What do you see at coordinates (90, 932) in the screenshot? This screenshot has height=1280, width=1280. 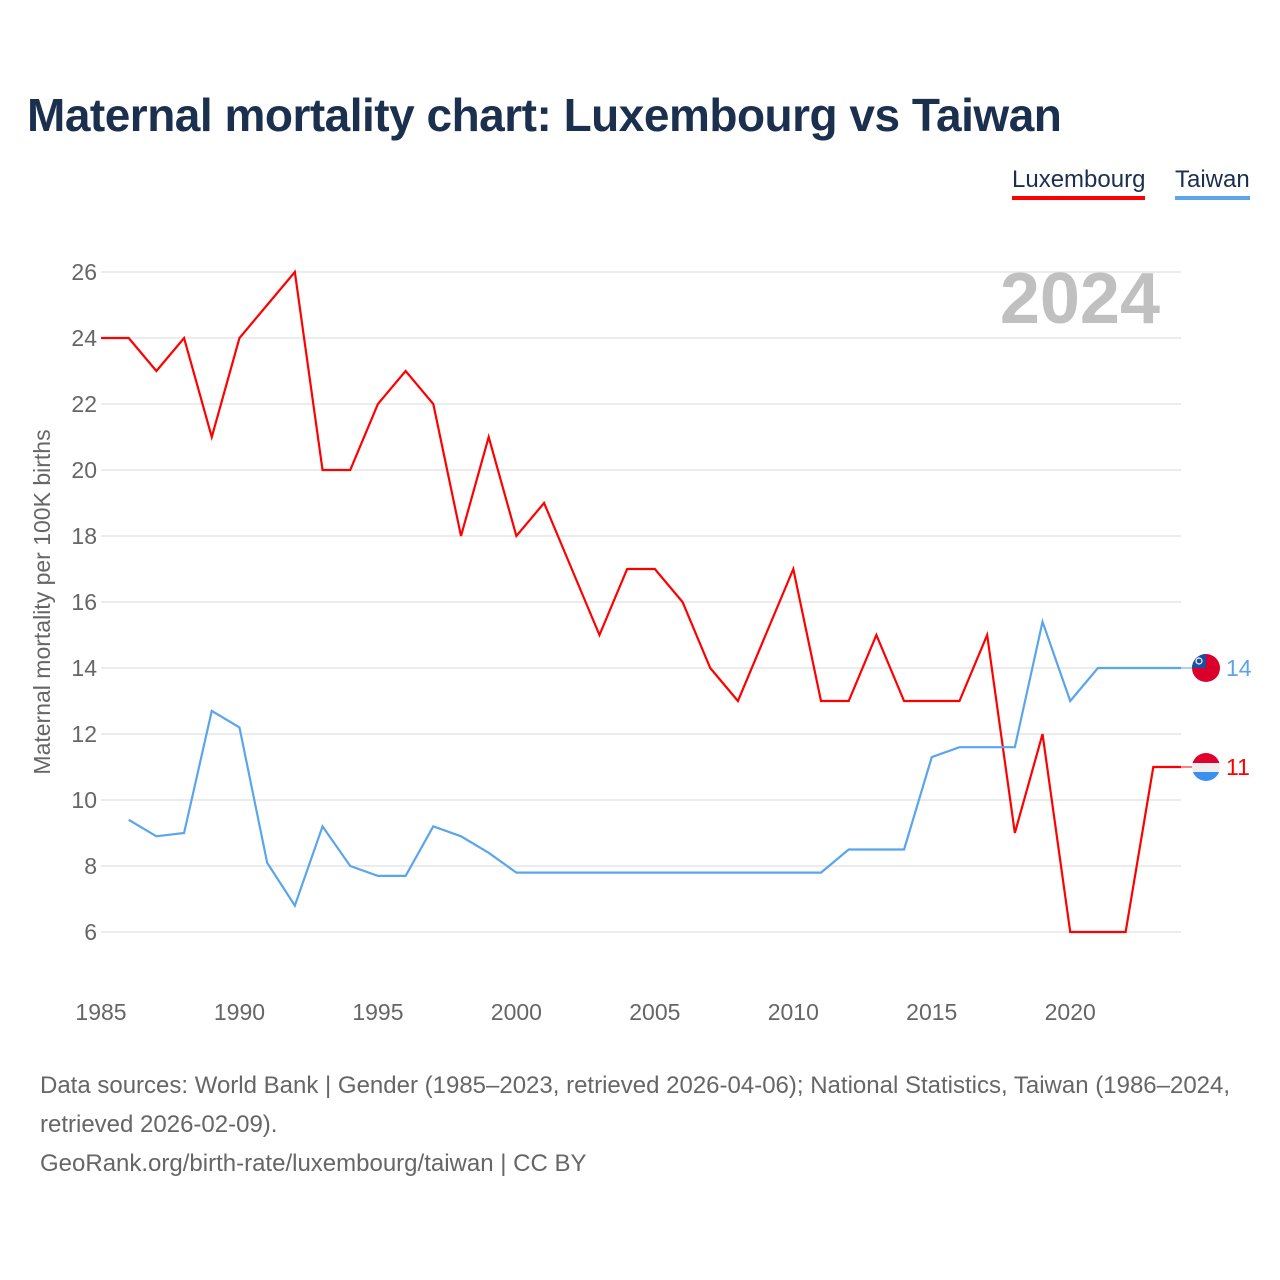 I see `y-tick-label: 6` at bounding box center [90, 932].